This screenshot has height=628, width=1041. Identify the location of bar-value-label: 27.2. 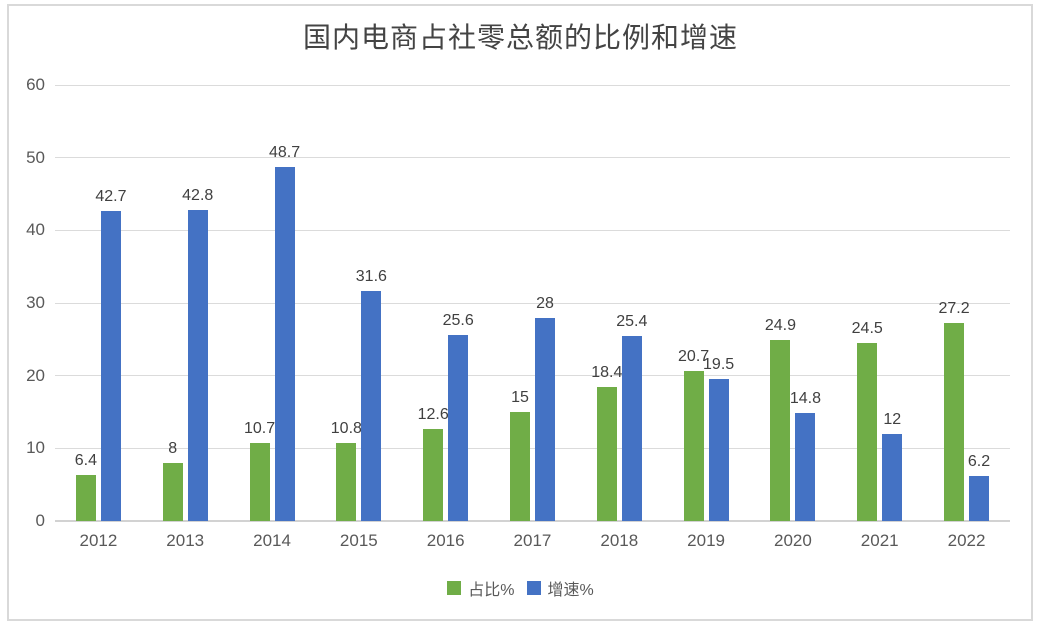
(954, 309).